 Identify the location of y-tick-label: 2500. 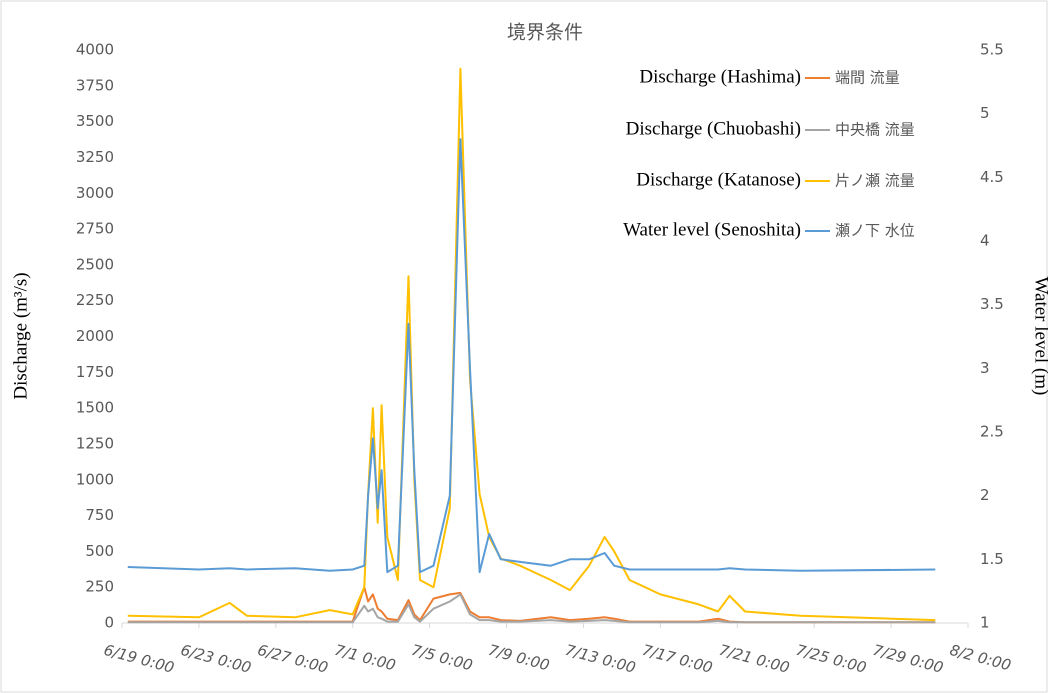
(95, 264).